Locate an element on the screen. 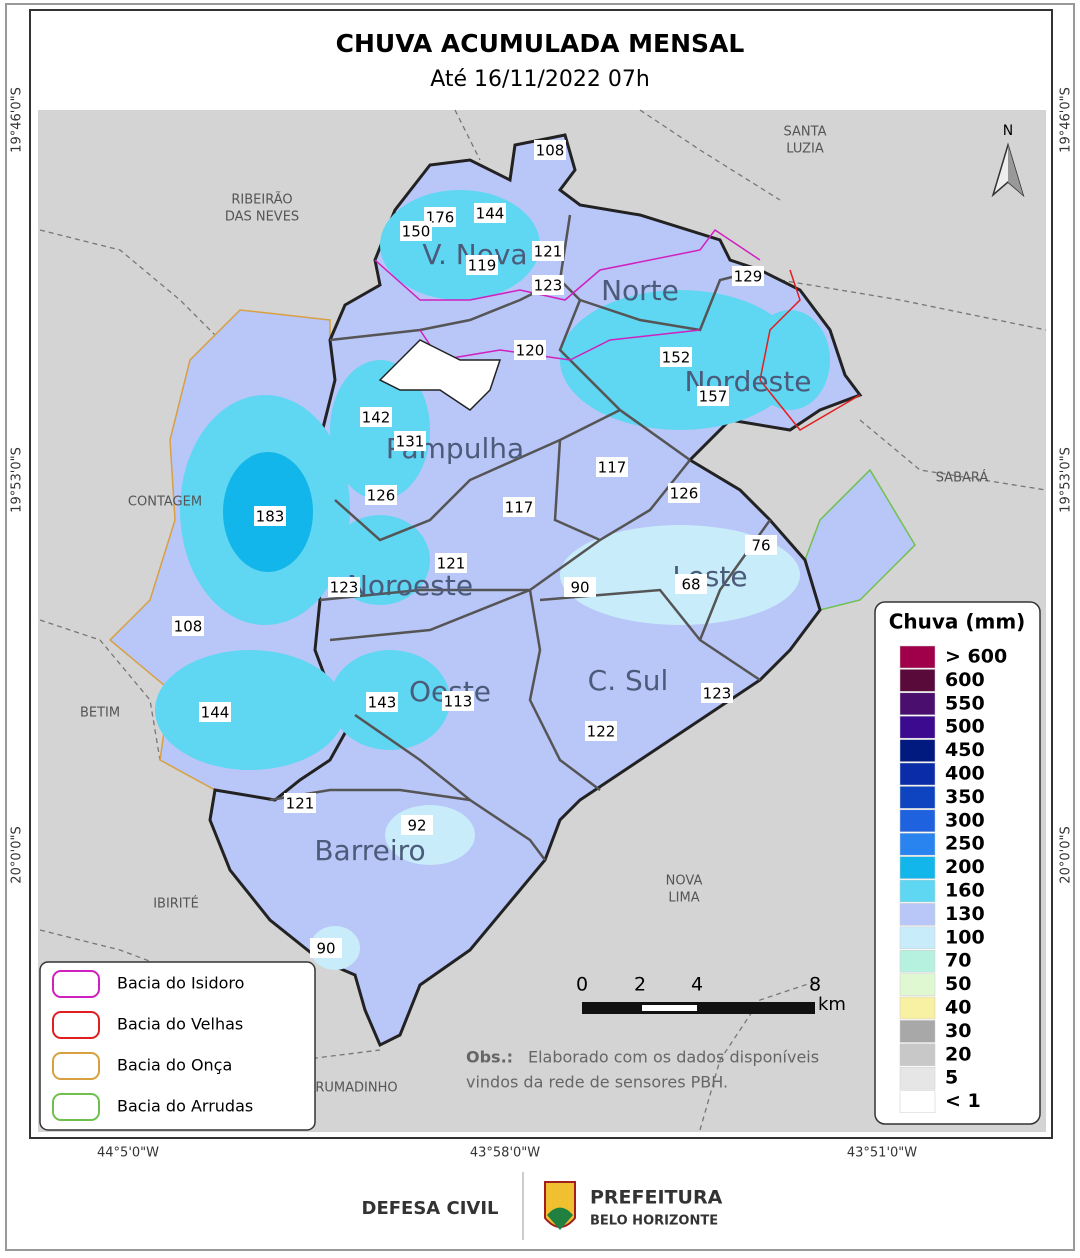 The image size is (1080, 1258). legend-label: > 600 is located at coordinates (976, 657).